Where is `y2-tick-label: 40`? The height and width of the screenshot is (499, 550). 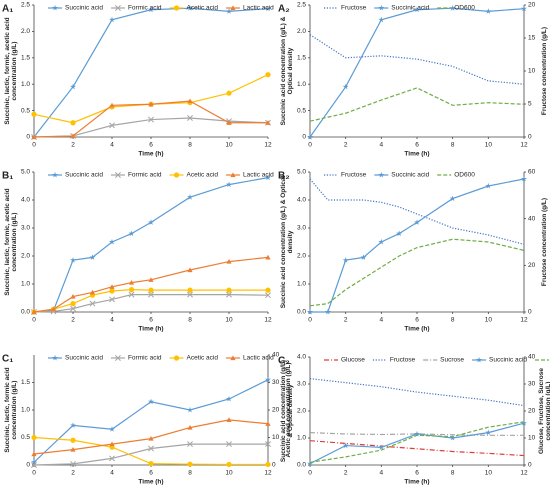 y2-tick-label: 40 is located at coordinates (276, 355).